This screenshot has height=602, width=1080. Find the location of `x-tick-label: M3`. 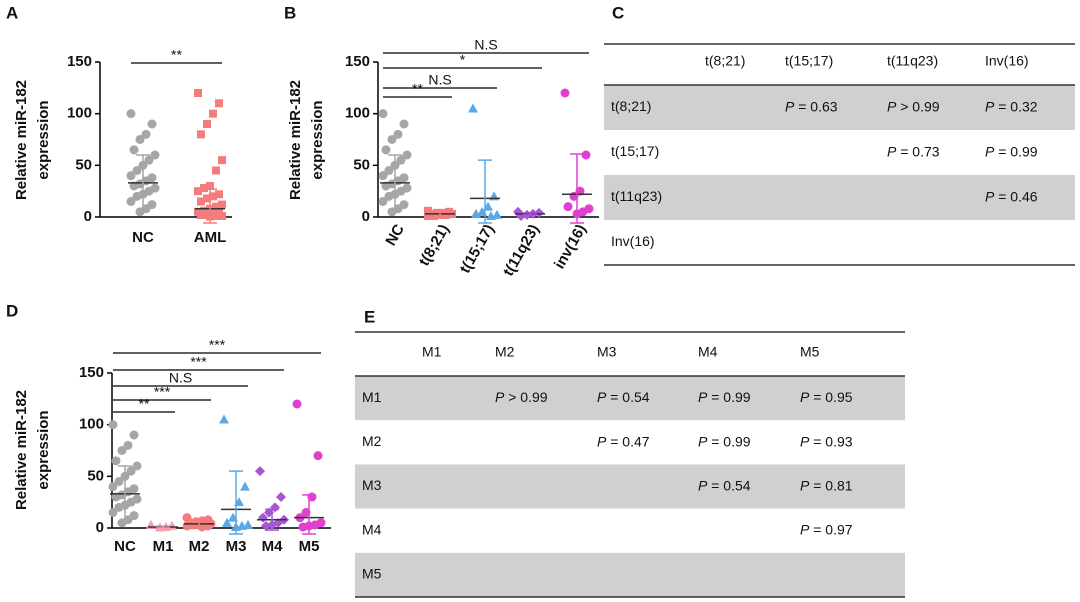

x-tick-label: M3 is located at coordinates (236, 546).